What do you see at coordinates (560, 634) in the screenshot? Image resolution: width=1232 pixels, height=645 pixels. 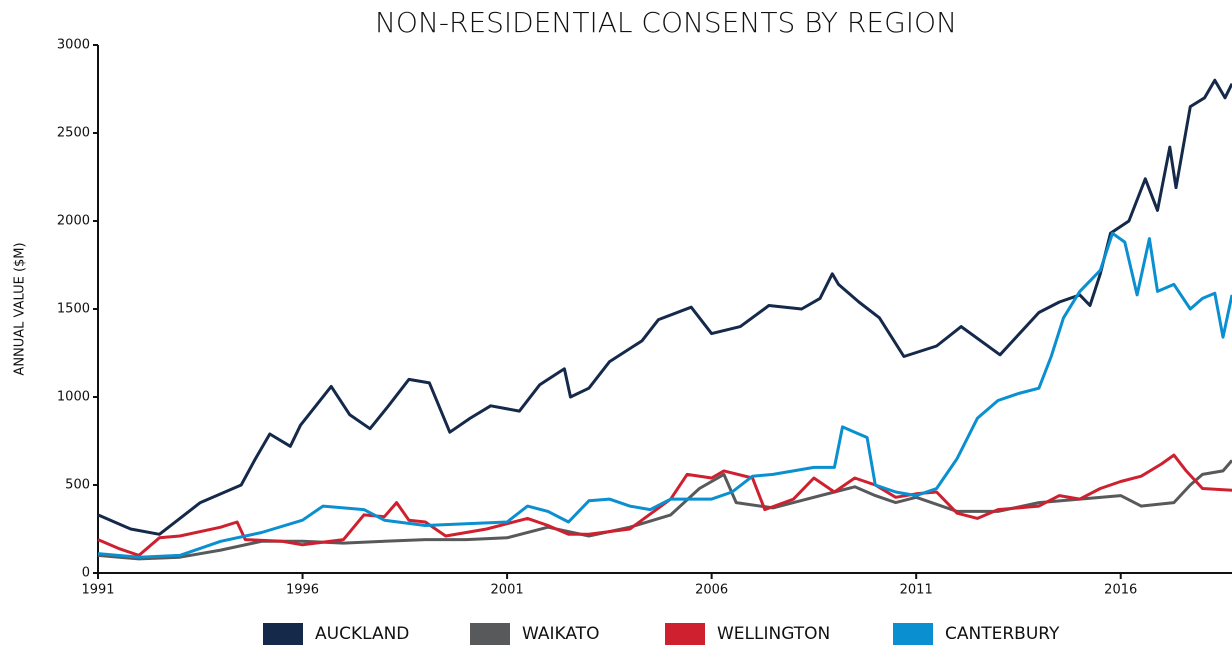 I see `legend-label: WAIKATO` at bounding box center [560, 634].